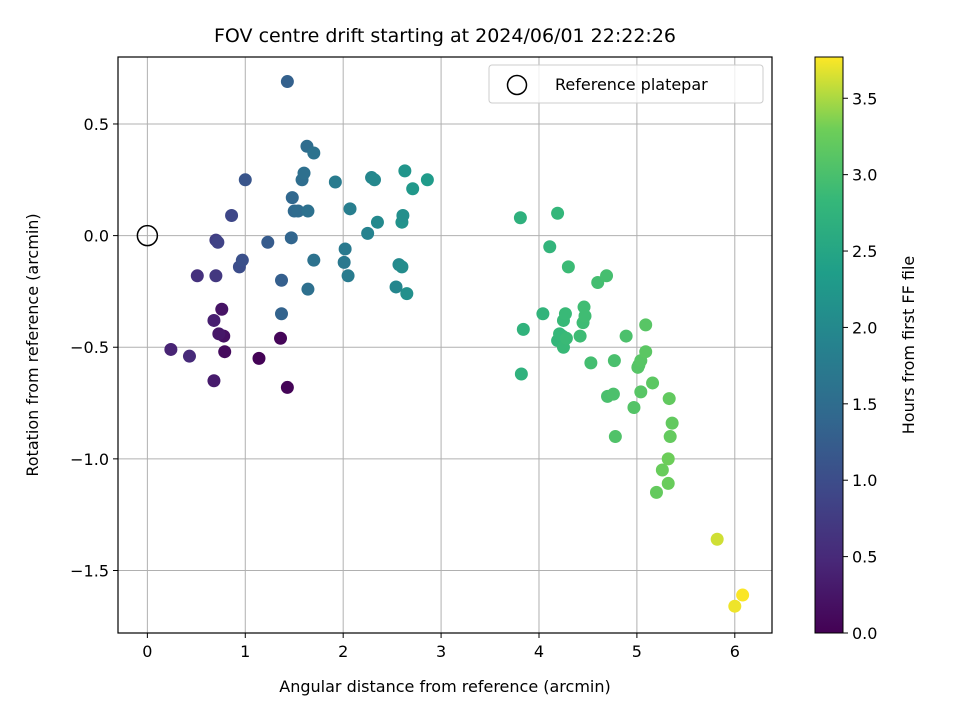 The width and height of the screenshot is (960, 720). Describe the element at coordinates (147, 651) in the screenshot. I see `x-tick-label: 0` at that location.